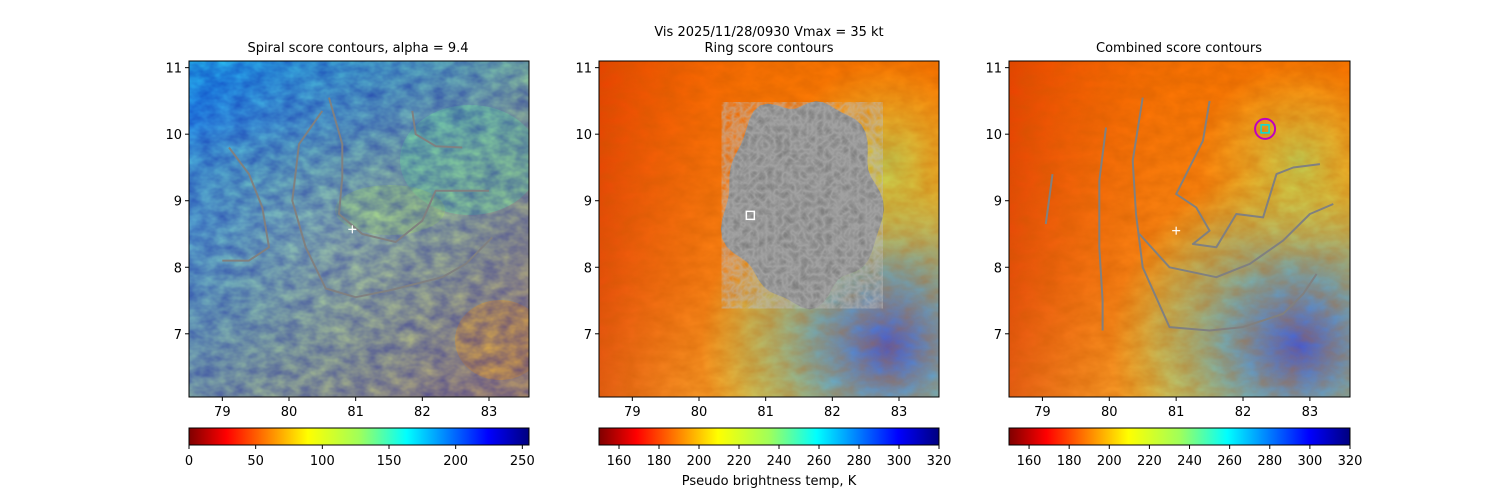 The width and height of the screenshot is (1500, 500). I want to click on colorbar-combined: 160 180 200 220 240 260 280 300 320, so click(1185, 448).